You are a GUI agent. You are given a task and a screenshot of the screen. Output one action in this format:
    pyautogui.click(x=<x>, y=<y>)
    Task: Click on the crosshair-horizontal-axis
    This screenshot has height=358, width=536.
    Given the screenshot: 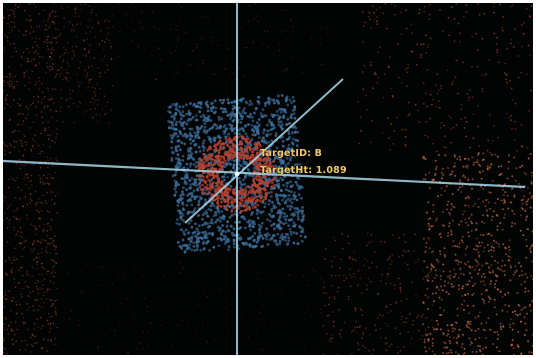 What is the action you would take?
    pyautogui.click(x=264, y=174)
    